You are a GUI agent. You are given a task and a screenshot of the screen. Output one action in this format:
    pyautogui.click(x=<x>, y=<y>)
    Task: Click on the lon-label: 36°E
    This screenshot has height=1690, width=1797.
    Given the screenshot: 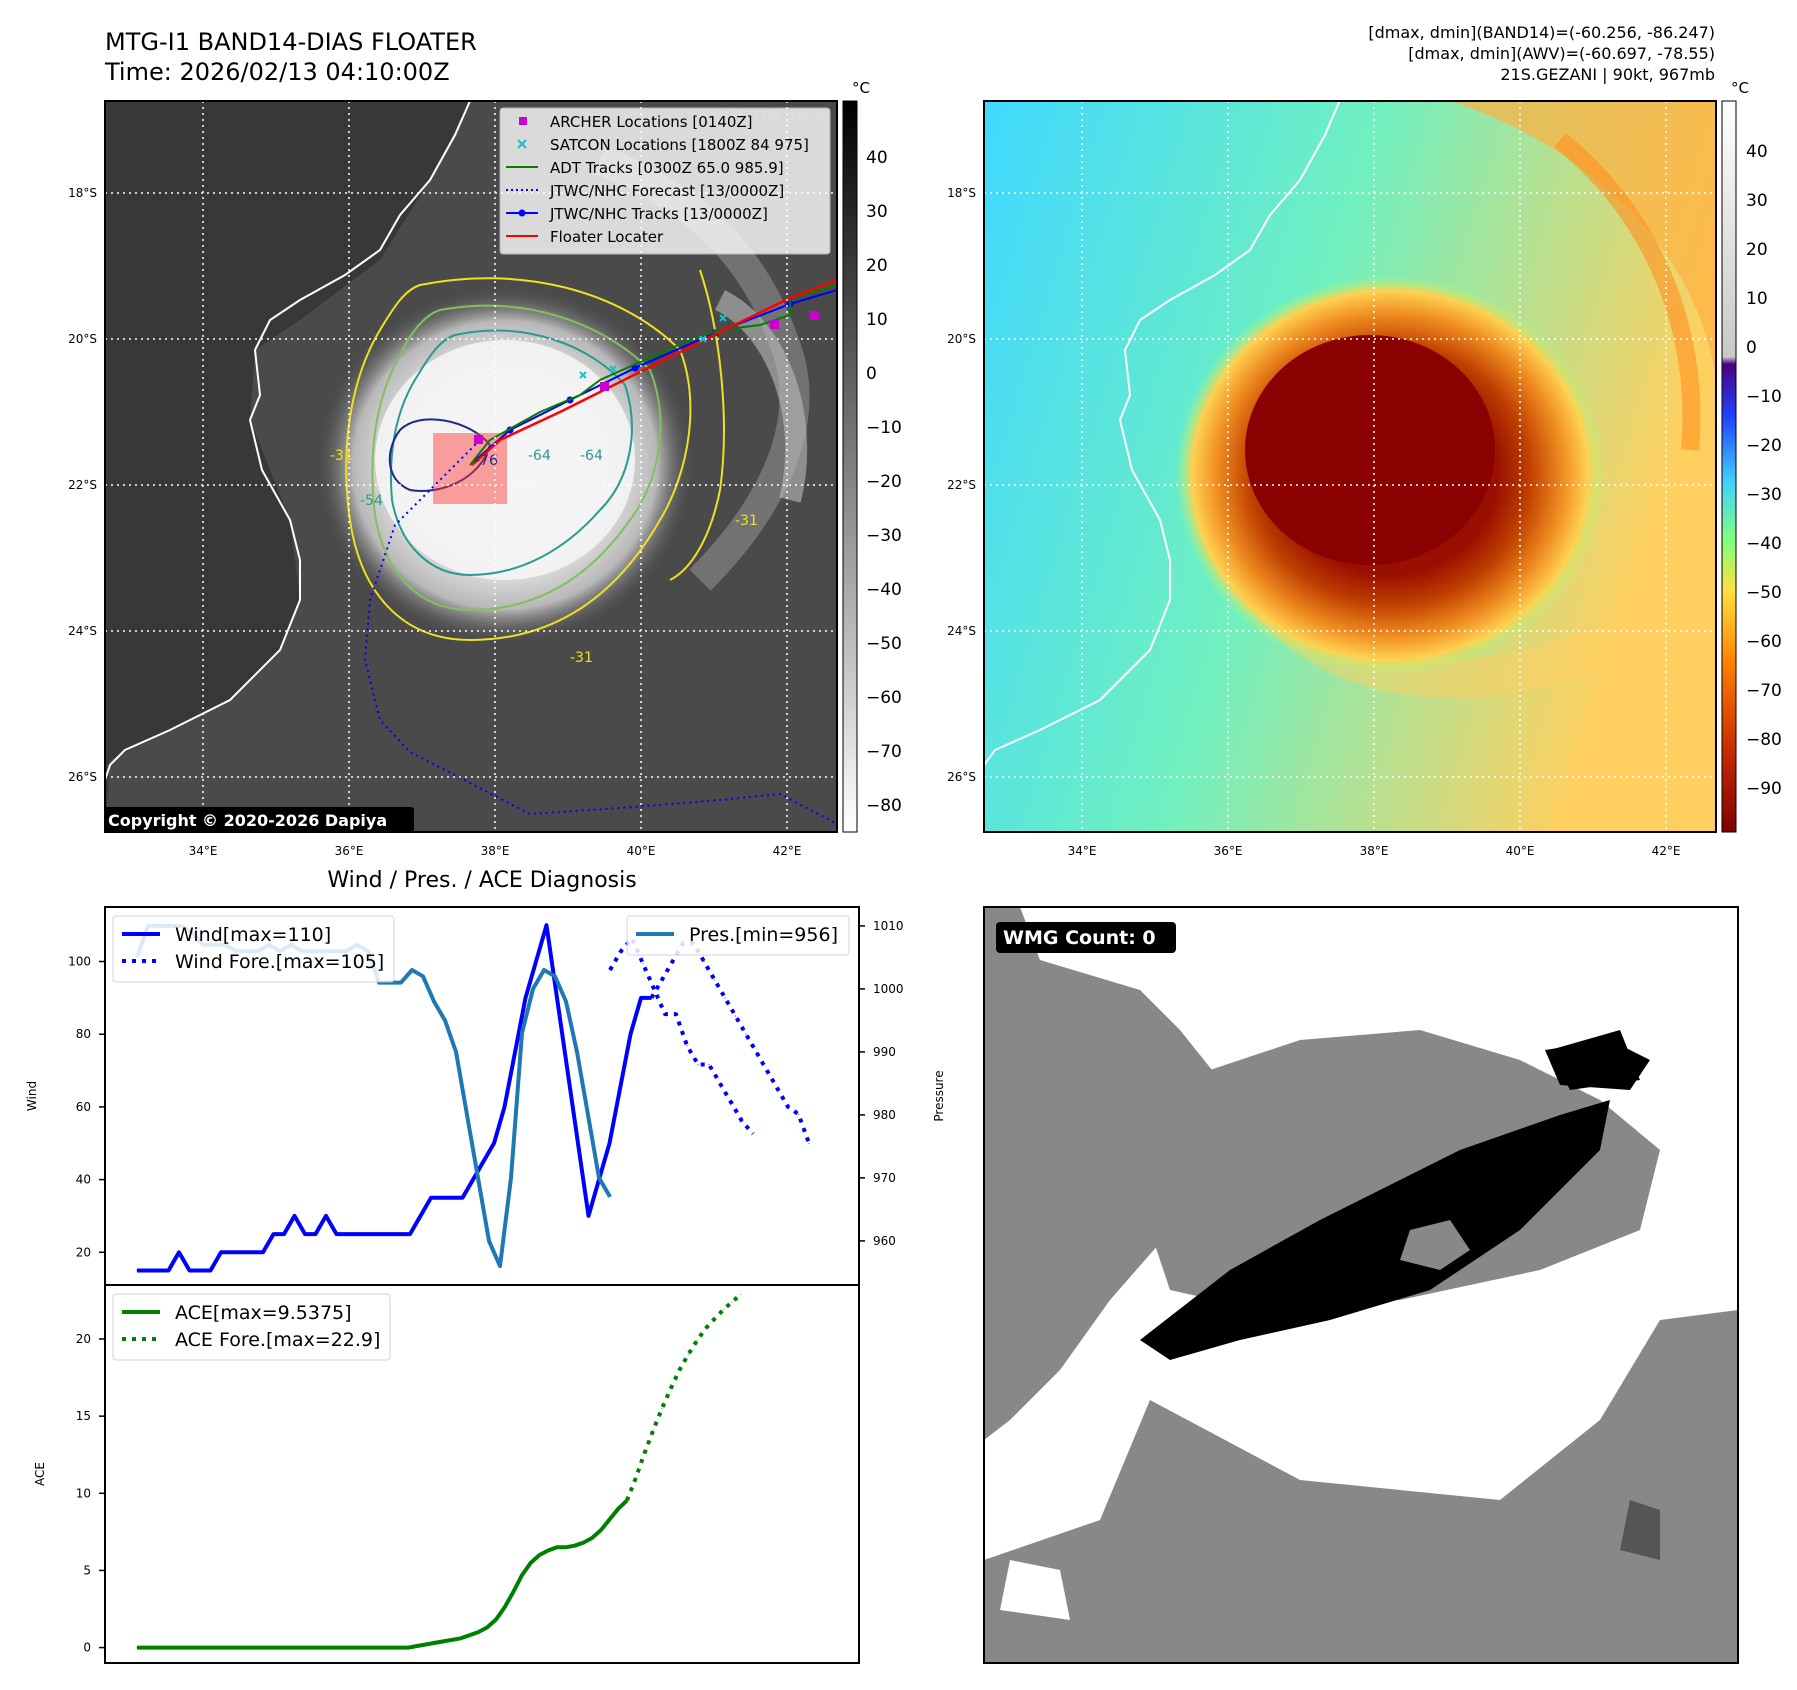 What is the action you would take?
    pyautogui.click(x=349, y=851)
    